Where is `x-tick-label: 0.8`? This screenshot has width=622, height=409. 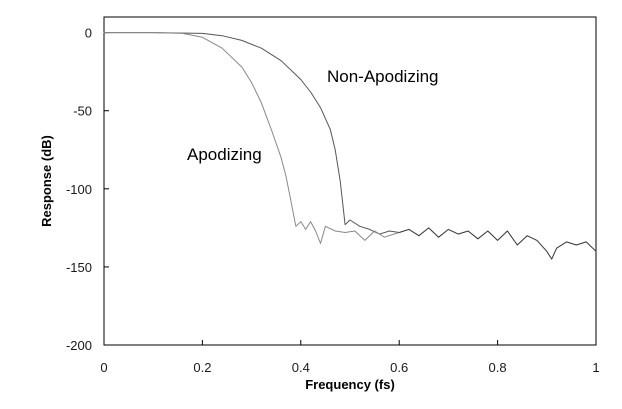
x-tick-label: 0.8 is located at coordinates (498, 367).